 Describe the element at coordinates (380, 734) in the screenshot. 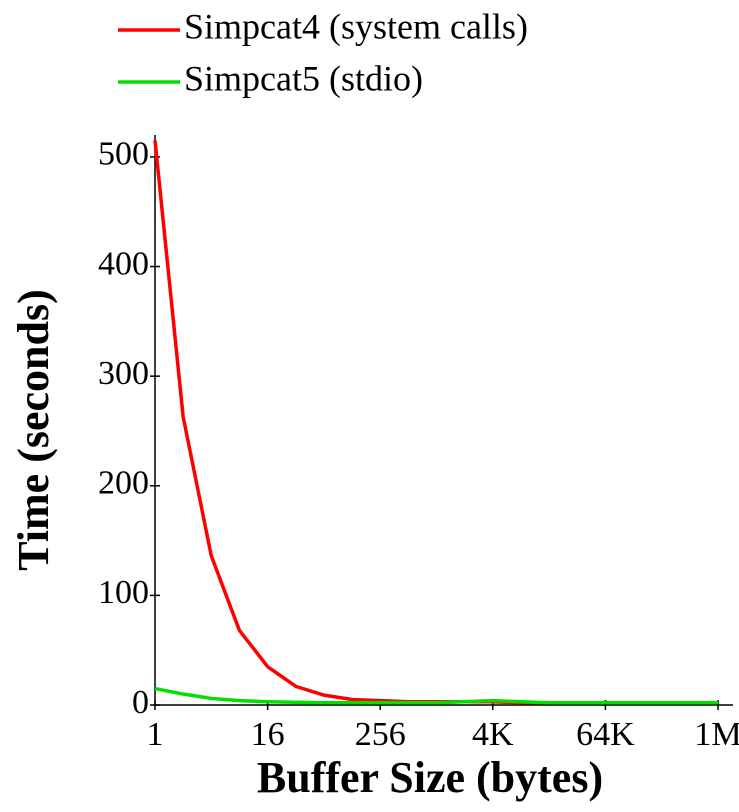

I see `x-tick-label: 256` at that location.